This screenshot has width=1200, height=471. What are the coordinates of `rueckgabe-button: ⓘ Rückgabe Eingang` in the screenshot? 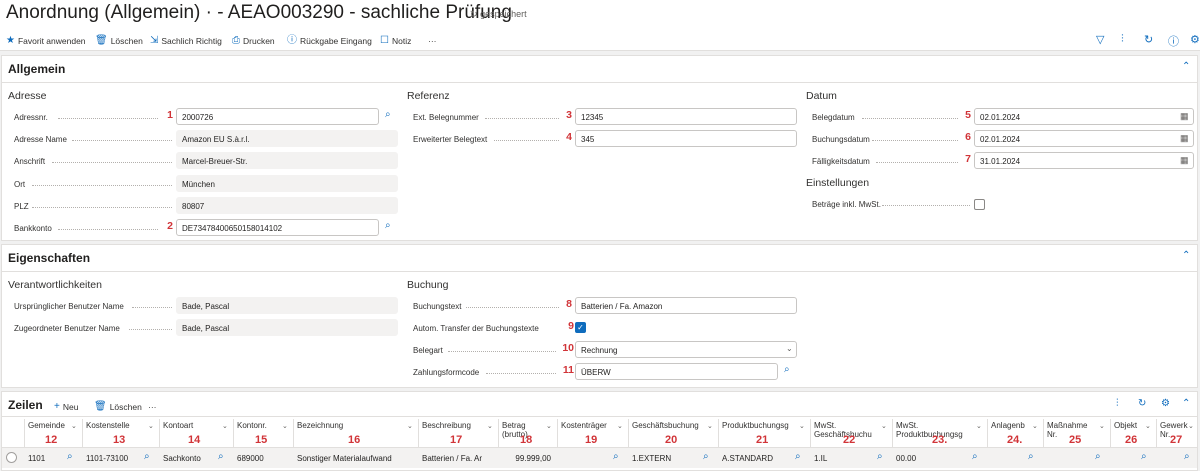 It's located at (329, 40).